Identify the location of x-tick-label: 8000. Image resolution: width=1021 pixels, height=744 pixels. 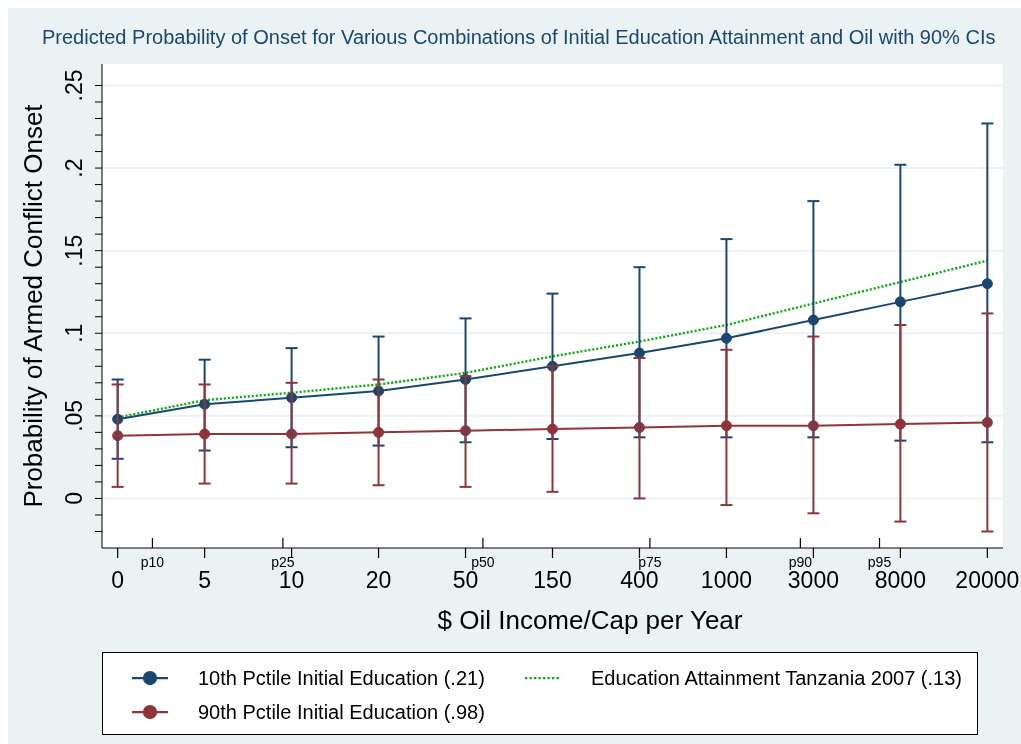
(900, 580).